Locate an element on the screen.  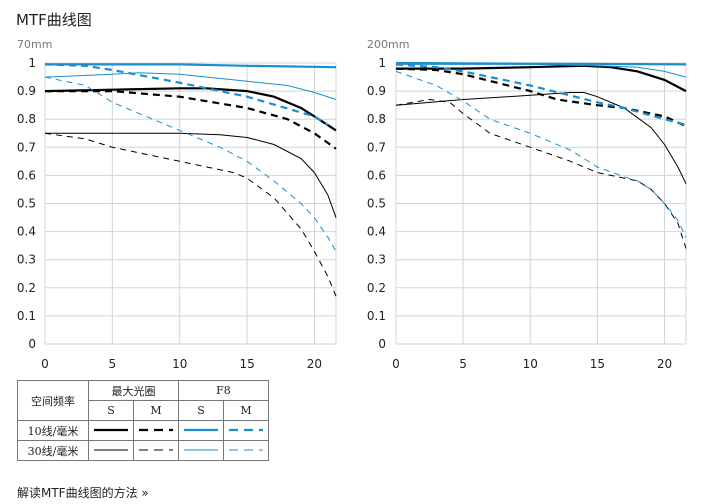
legend-header-frequency: 空间频率 is located at coordinates (53, 400).